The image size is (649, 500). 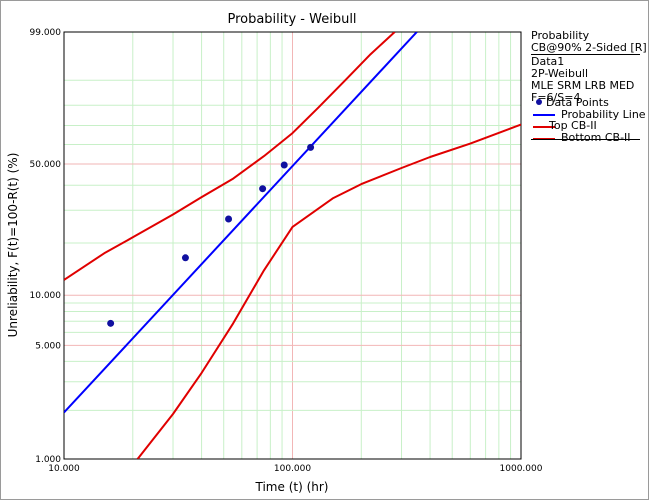 I want to click on y-tick-label: 5.000, so click(x=48, y=346).